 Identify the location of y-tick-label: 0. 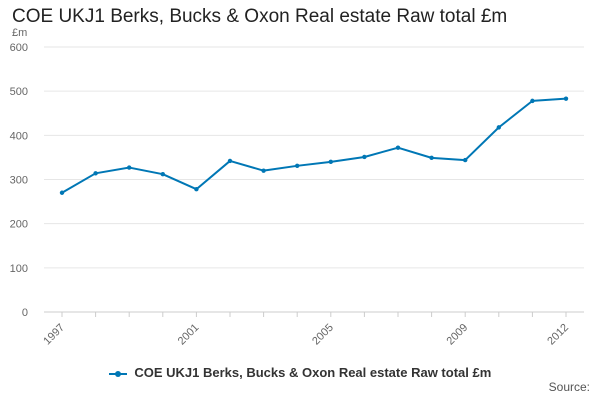
(25, 313).